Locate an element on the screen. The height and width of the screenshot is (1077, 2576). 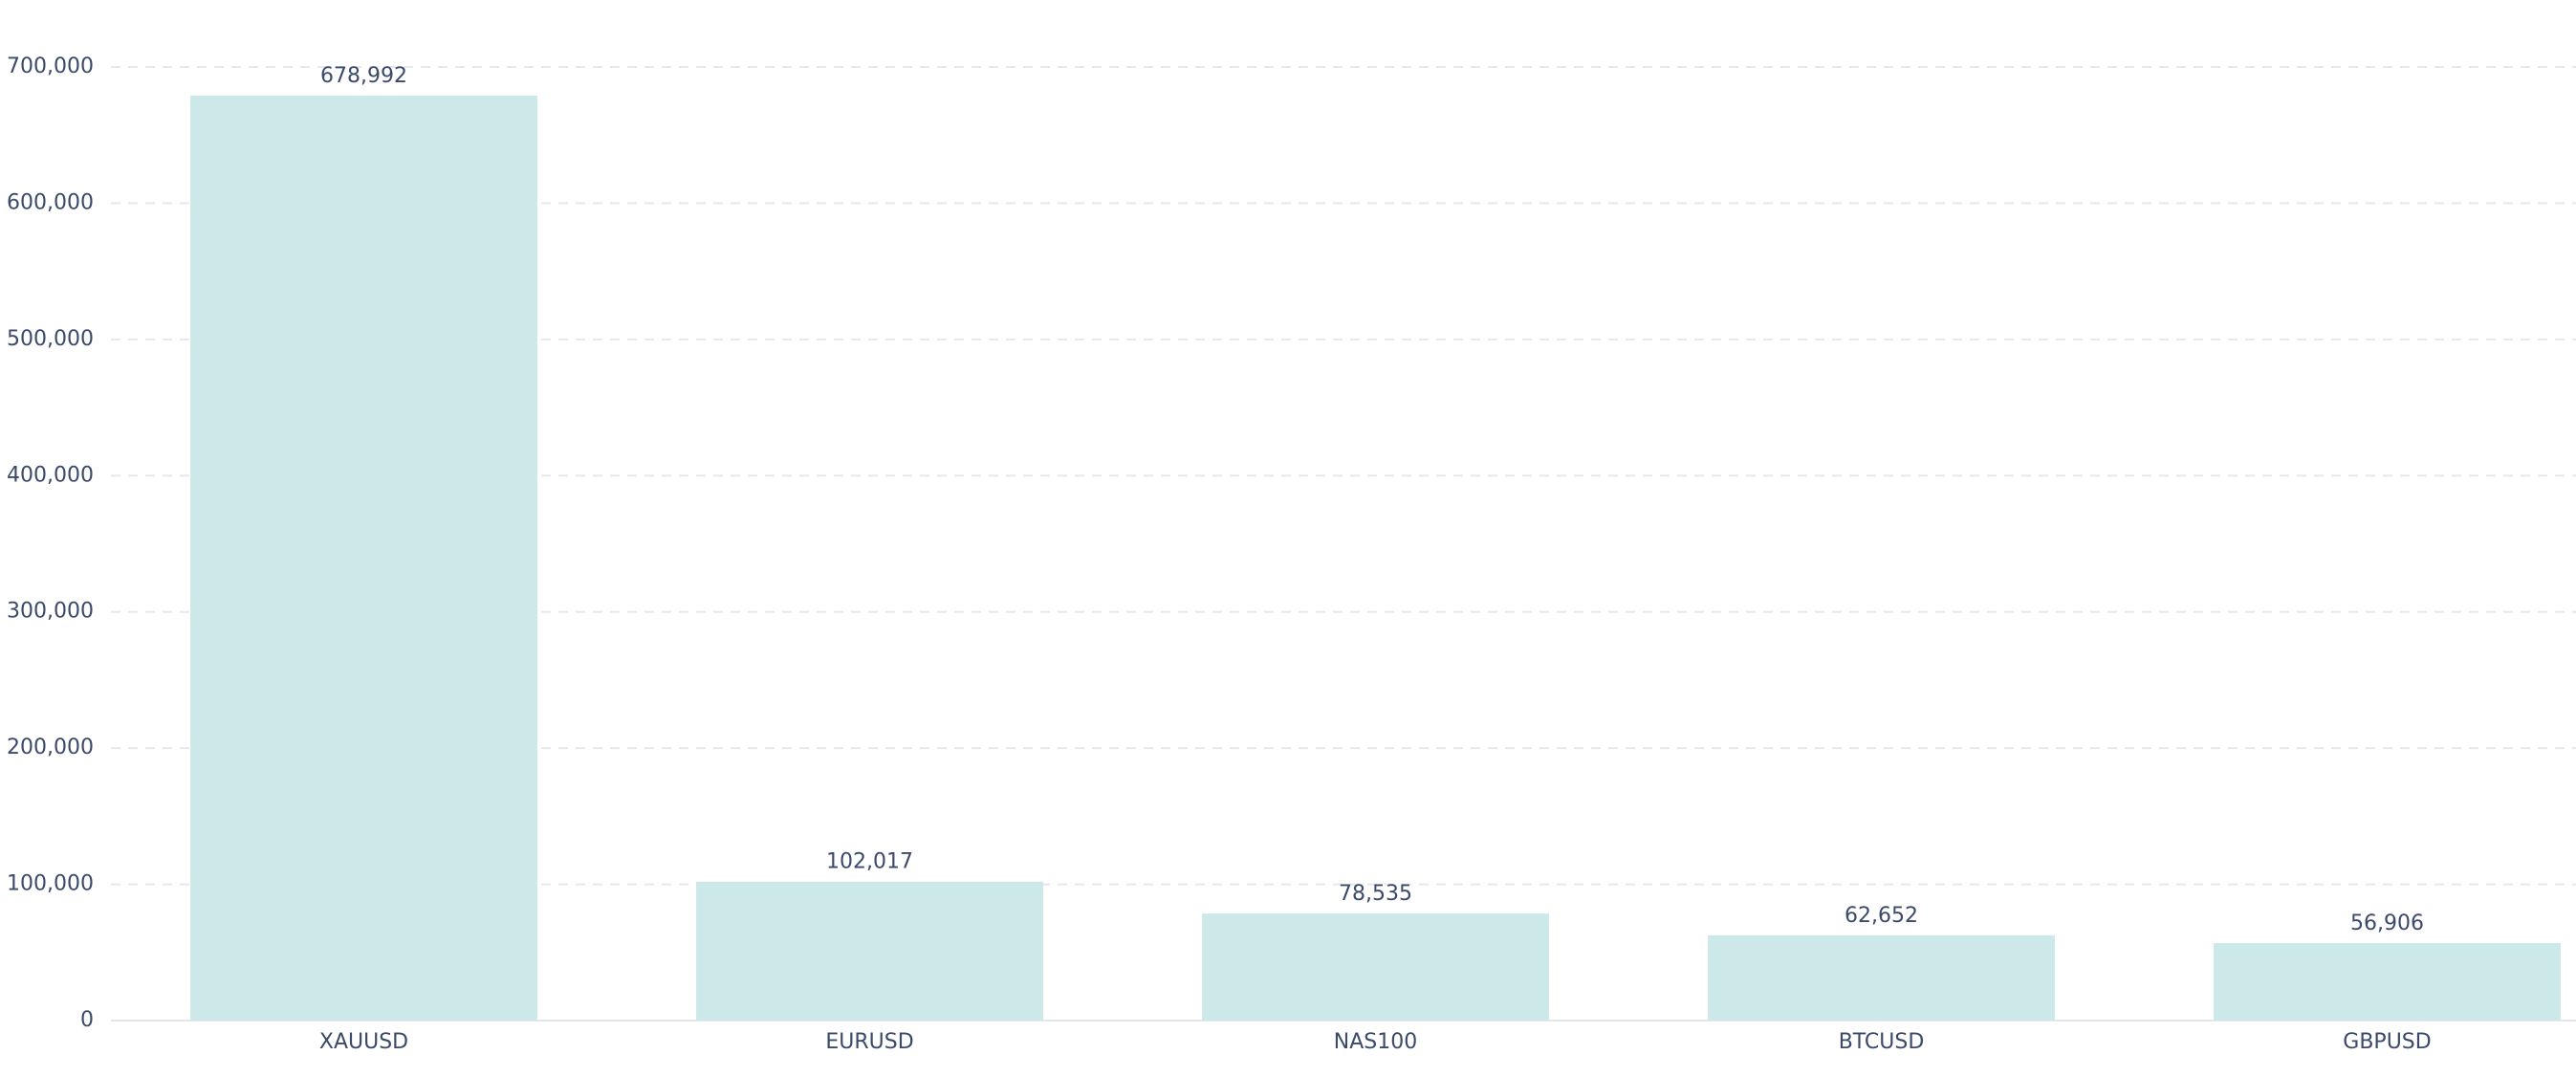
y-tick-label: 400,000 is located at coordinates (50, 475).